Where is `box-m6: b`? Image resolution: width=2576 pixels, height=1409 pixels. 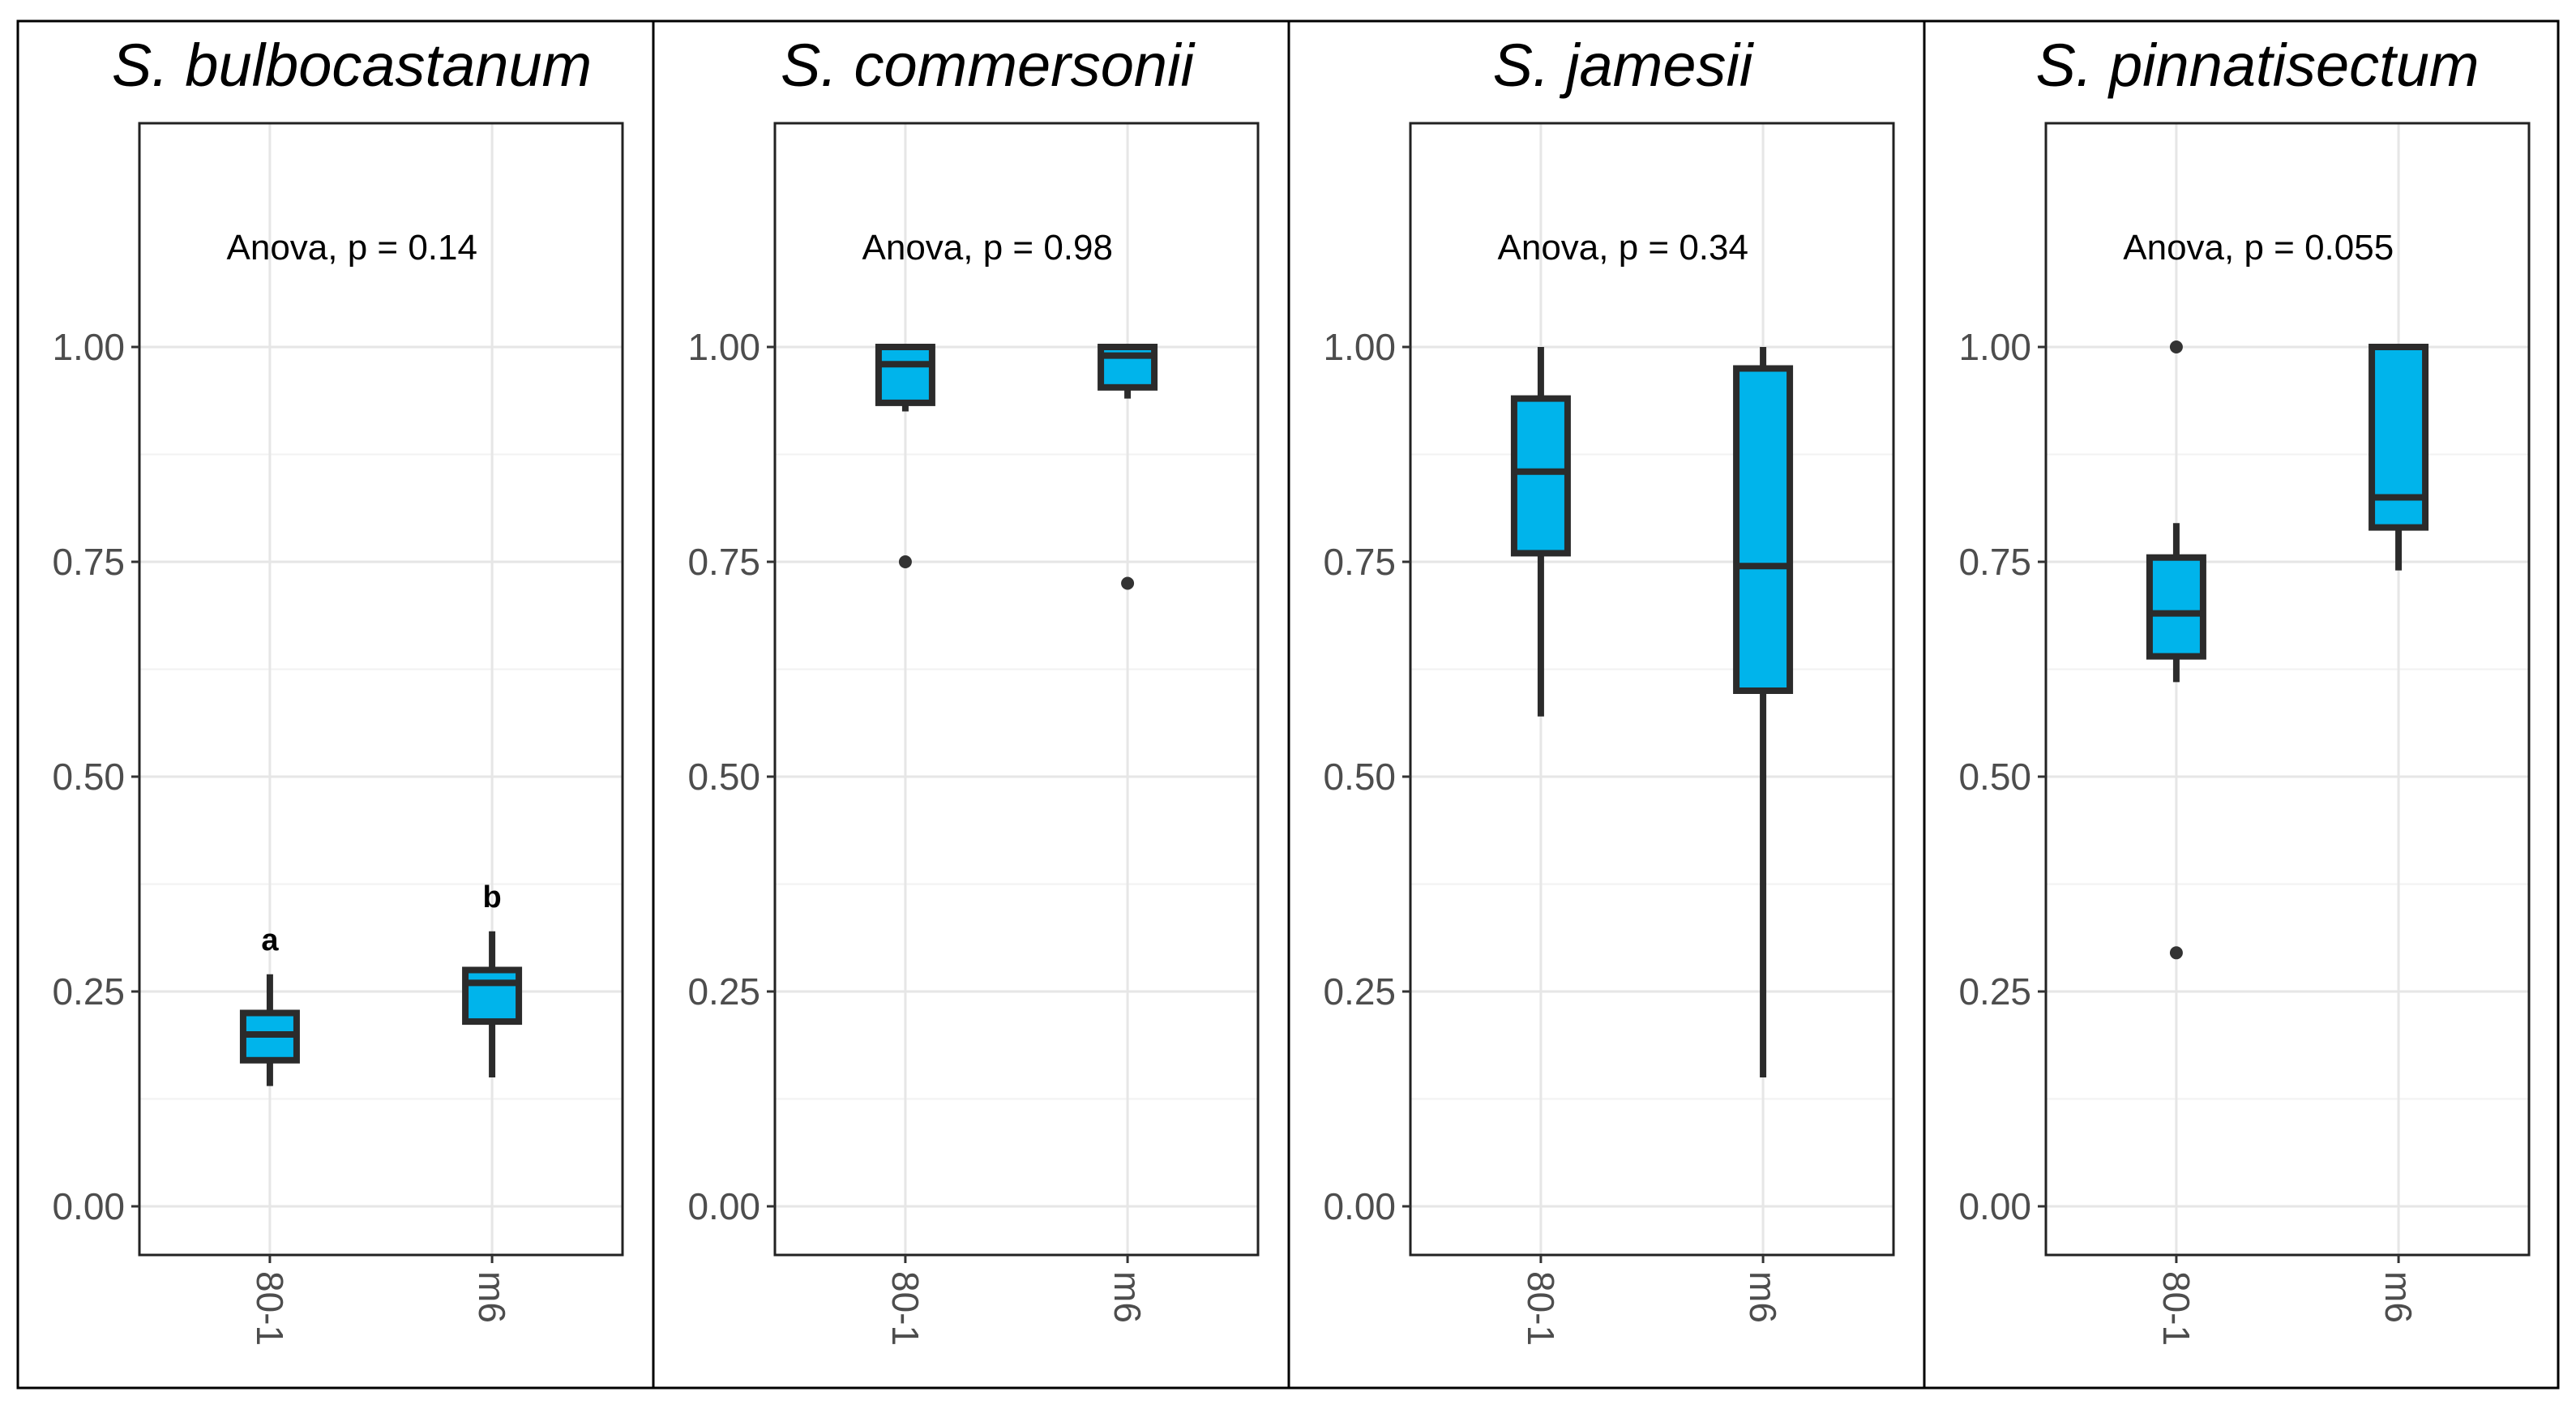
box-m6: b is located at coordinates (493, 978).